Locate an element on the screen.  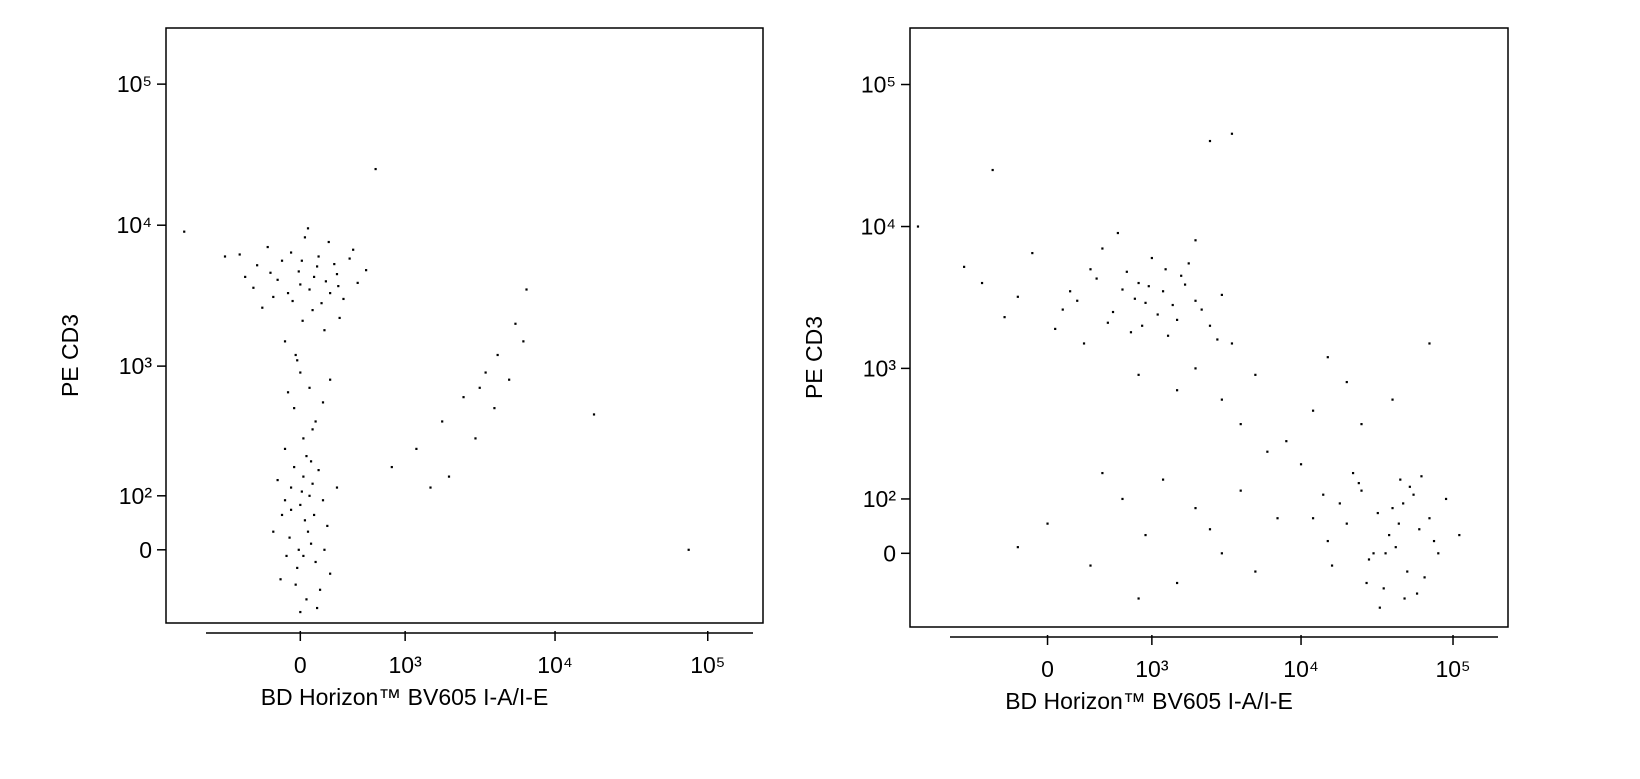
y-axis-label: PE CD3 is located at coordinates (814, 357).